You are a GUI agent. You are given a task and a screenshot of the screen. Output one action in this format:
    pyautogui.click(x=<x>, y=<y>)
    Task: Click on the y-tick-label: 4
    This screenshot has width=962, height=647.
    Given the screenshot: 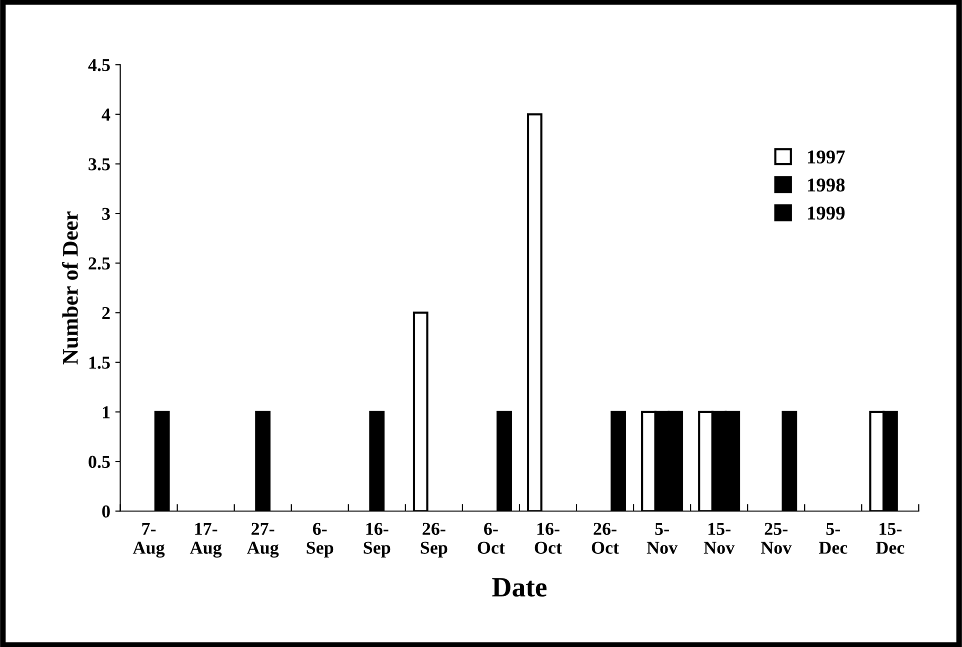 What is the action you would take?
    pyautogui.click(x=106, y=114)
    